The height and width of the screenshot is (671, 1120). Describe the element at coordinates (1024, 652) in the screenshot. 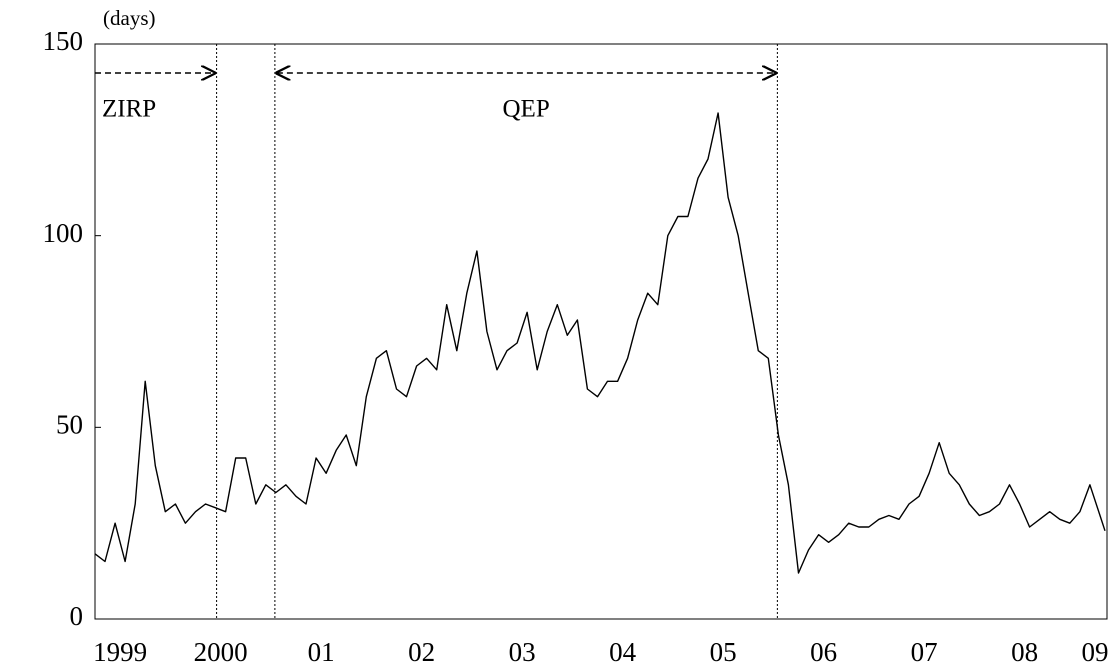

I see `x-tick-label: 08` at that location.